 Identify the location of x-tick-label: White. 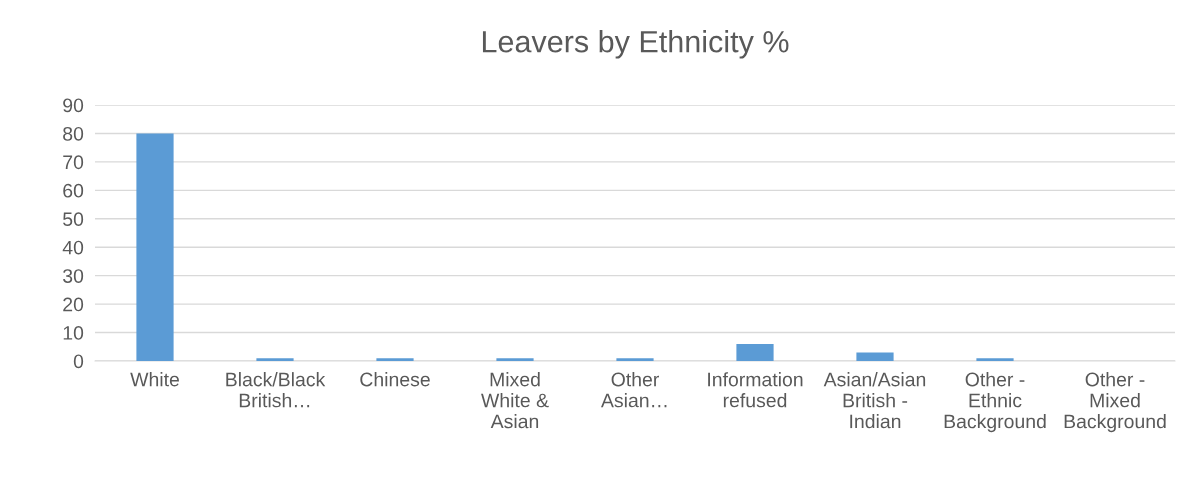
(154, 379).